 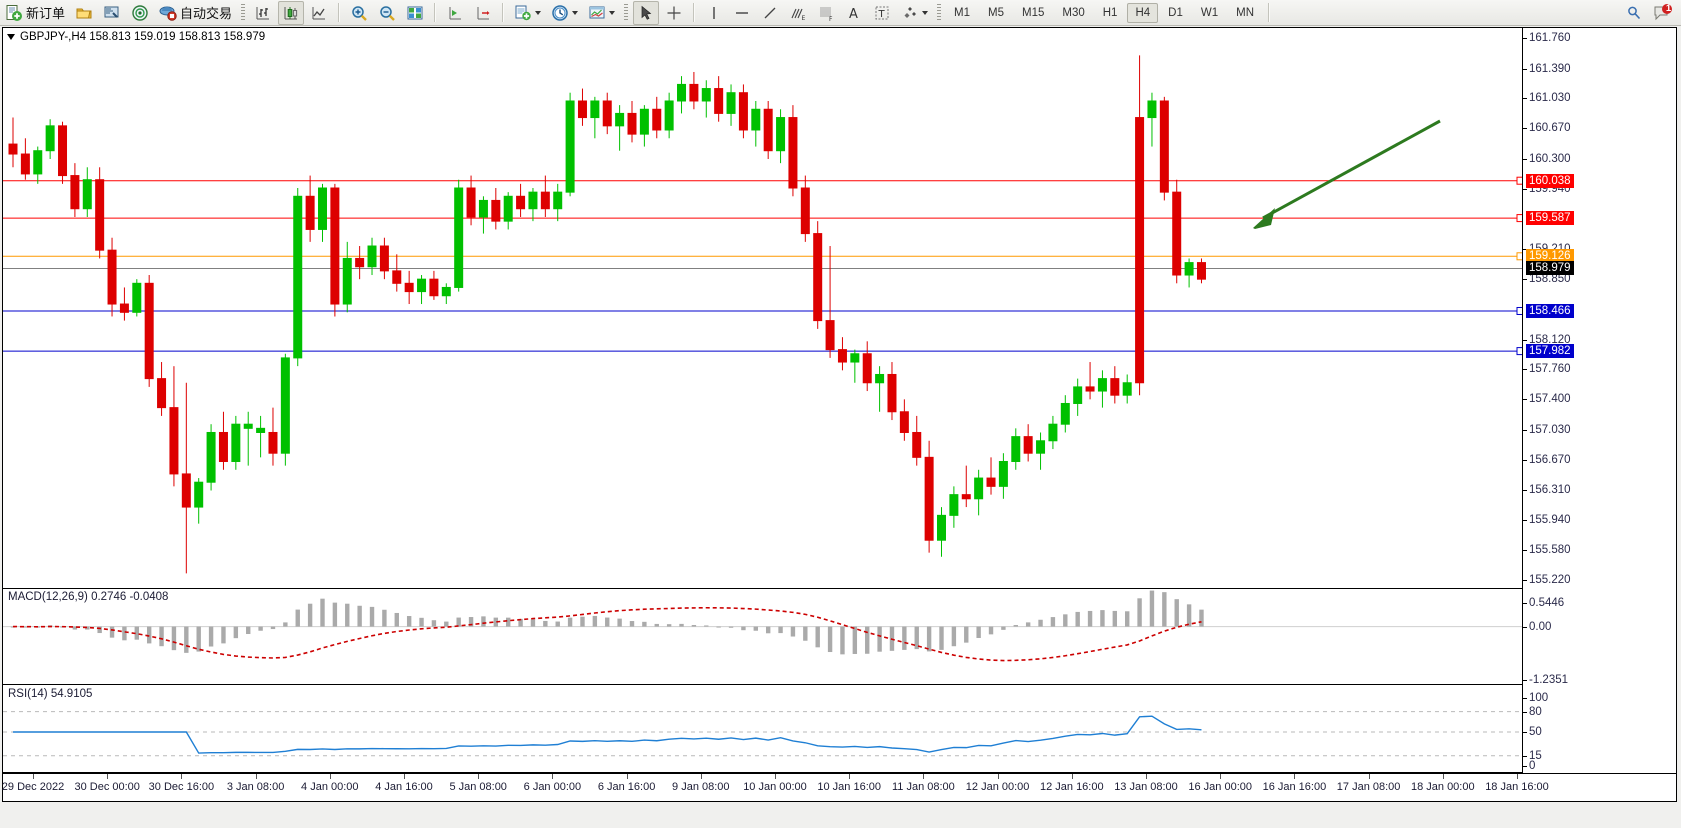 What do you see at coordinates (1535, 755) in the screenshot?
I see `rsi-tick-label: 15` at bounding box center [1535, 755].